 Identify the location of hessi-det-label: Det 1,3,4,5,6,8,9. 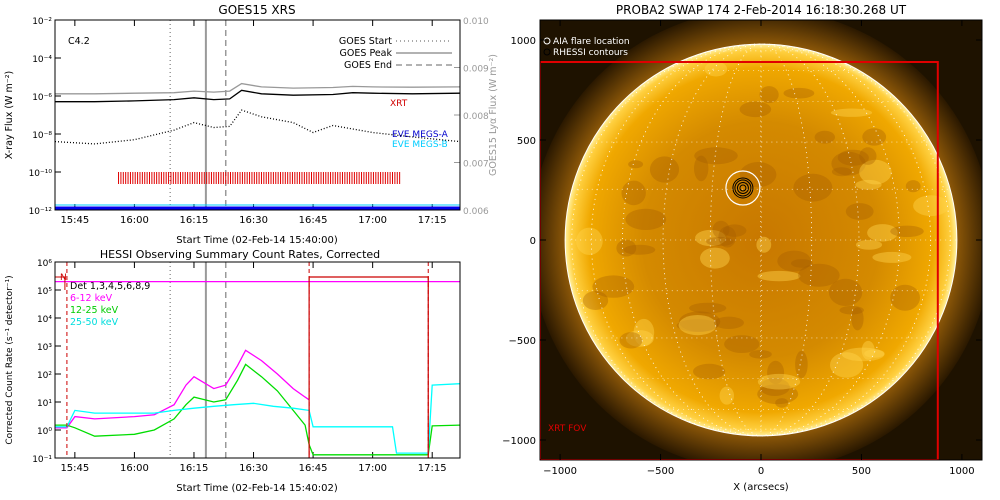
(110, 286).